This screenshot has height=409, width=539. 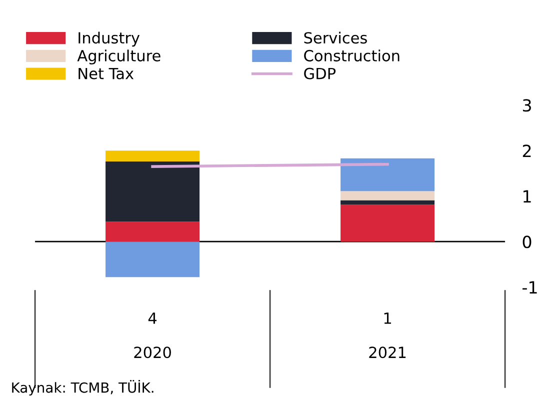 I want to click on legend-label: Agriculture, so click(x=118, y=57).